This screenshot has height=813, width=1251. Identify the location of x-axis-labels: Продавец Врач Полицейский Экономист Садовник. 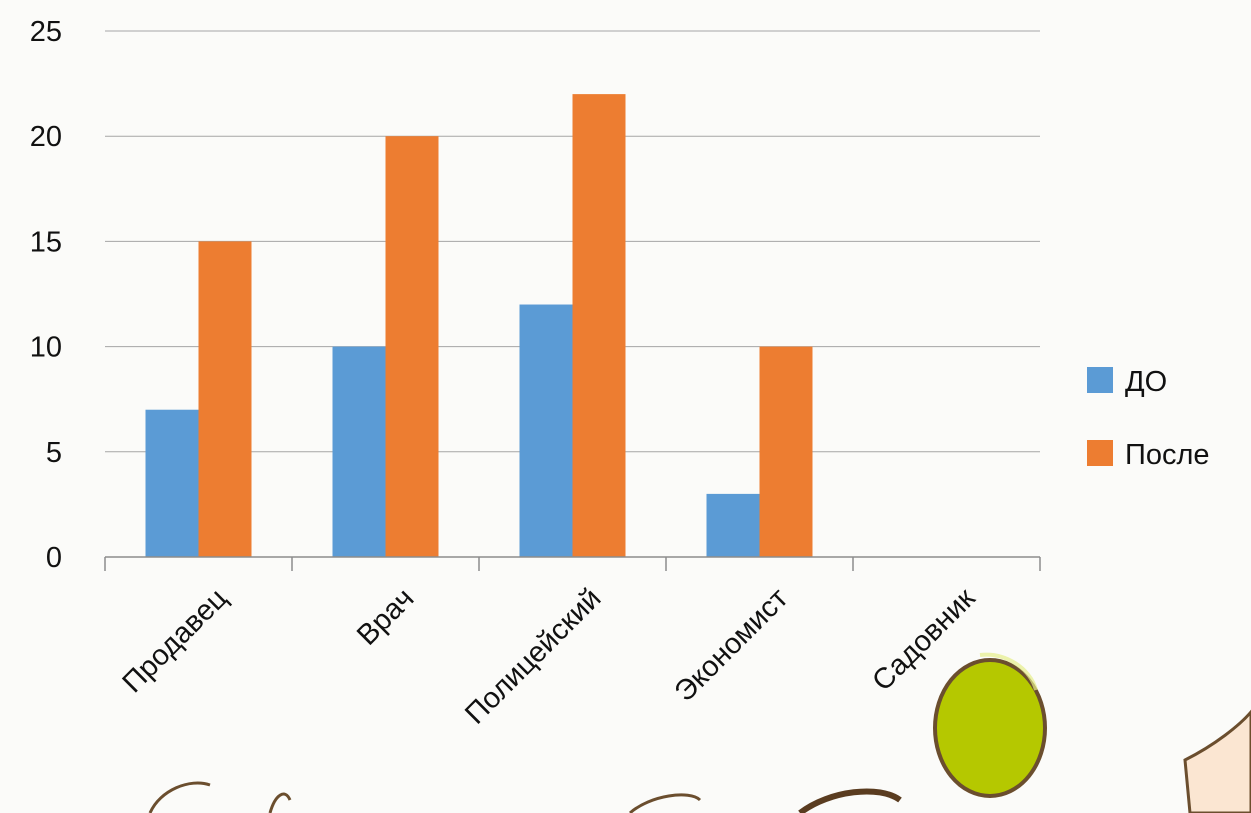
(549, 656).